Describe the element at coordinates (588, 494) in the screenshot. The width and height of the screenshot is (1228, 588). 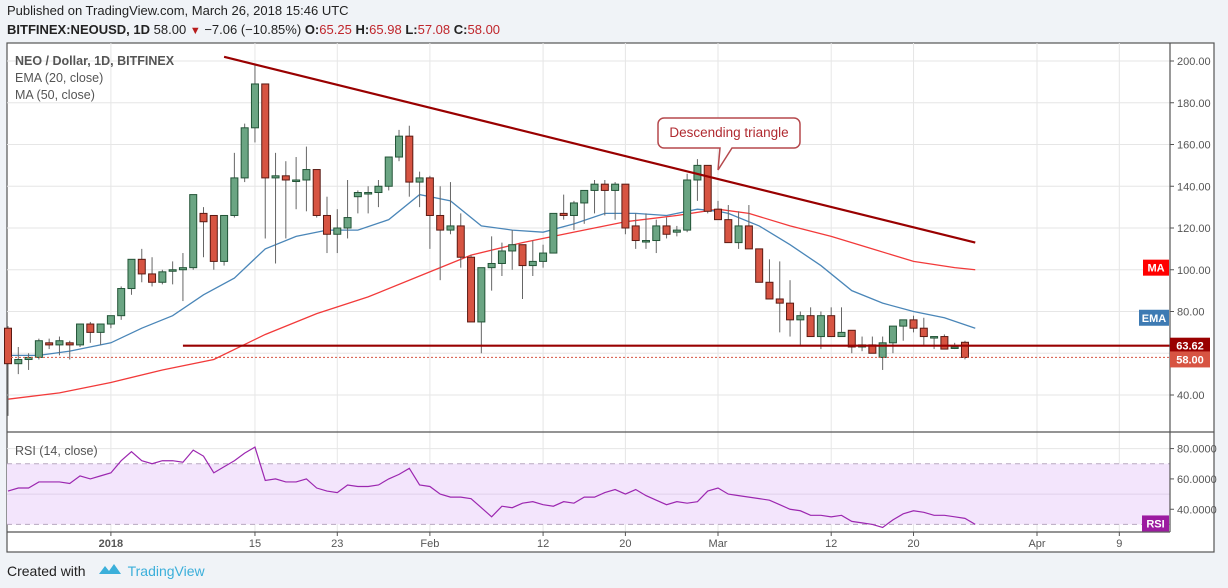
I see `rsi-band` at that location.